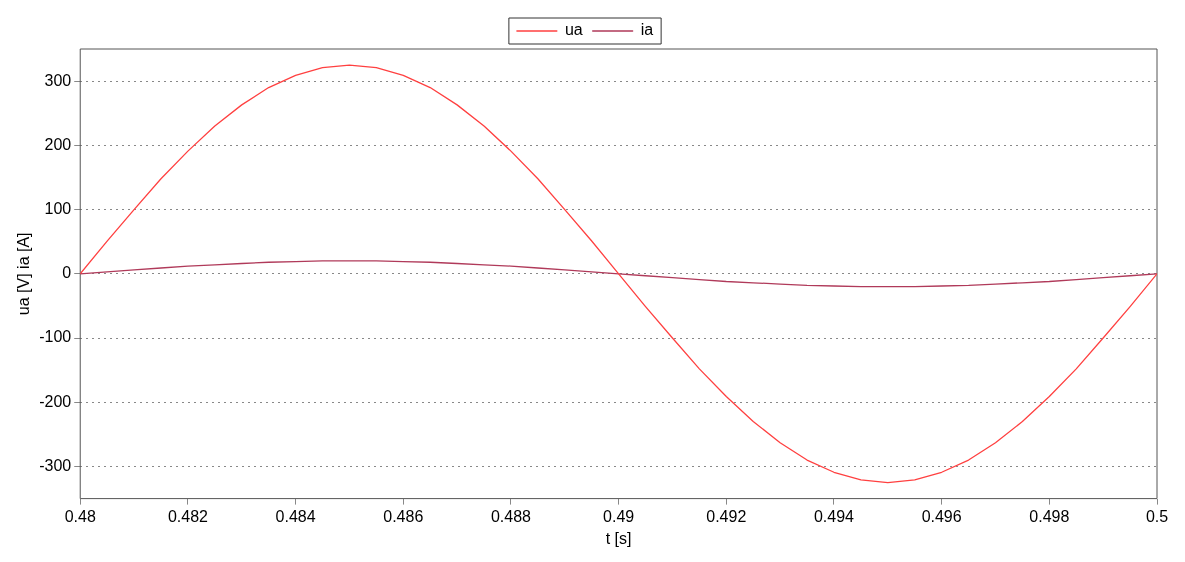  What do you see at coordinates (58, 208) in the screenshot?
I see `y-tick-label: 100` at bounding box center [58, 208].